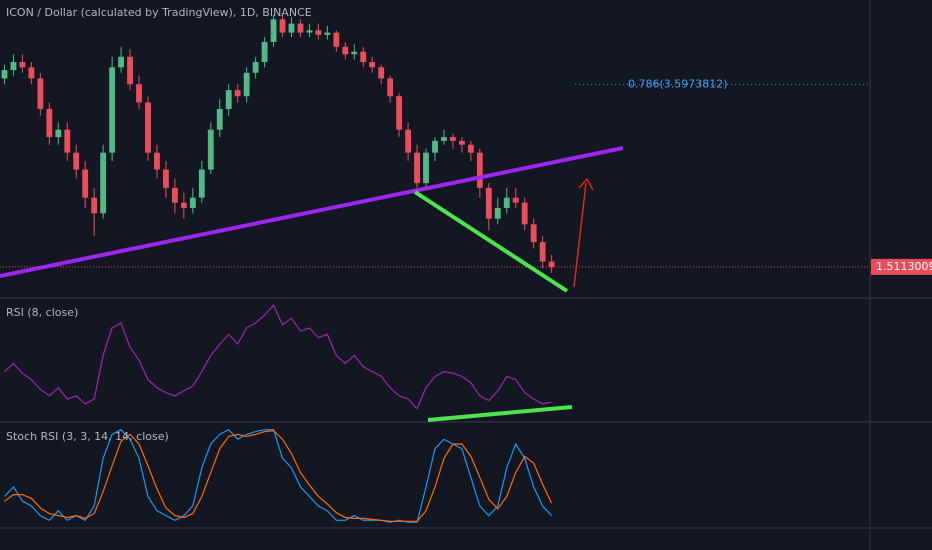 This screenshot has width=932, height=550. What do you see at coordinates (678, 83) in the screenshot?
I see `fib-label: 0.786(3.5973812)` at bounding box center [678, 83].